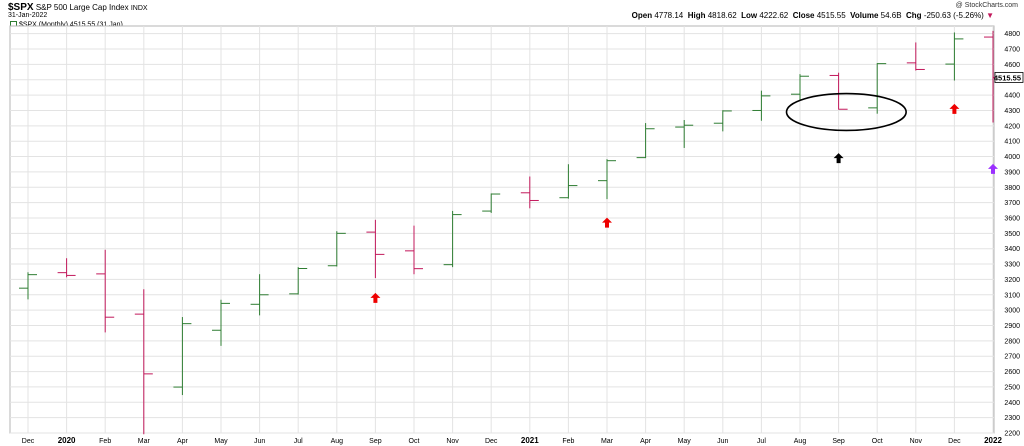 This screenshot has height=446, width=1024. What do you see at coordinates (891, 15) in the screenshot?
I see `volume-value: 54.6B` at bounding box center [891, 15].